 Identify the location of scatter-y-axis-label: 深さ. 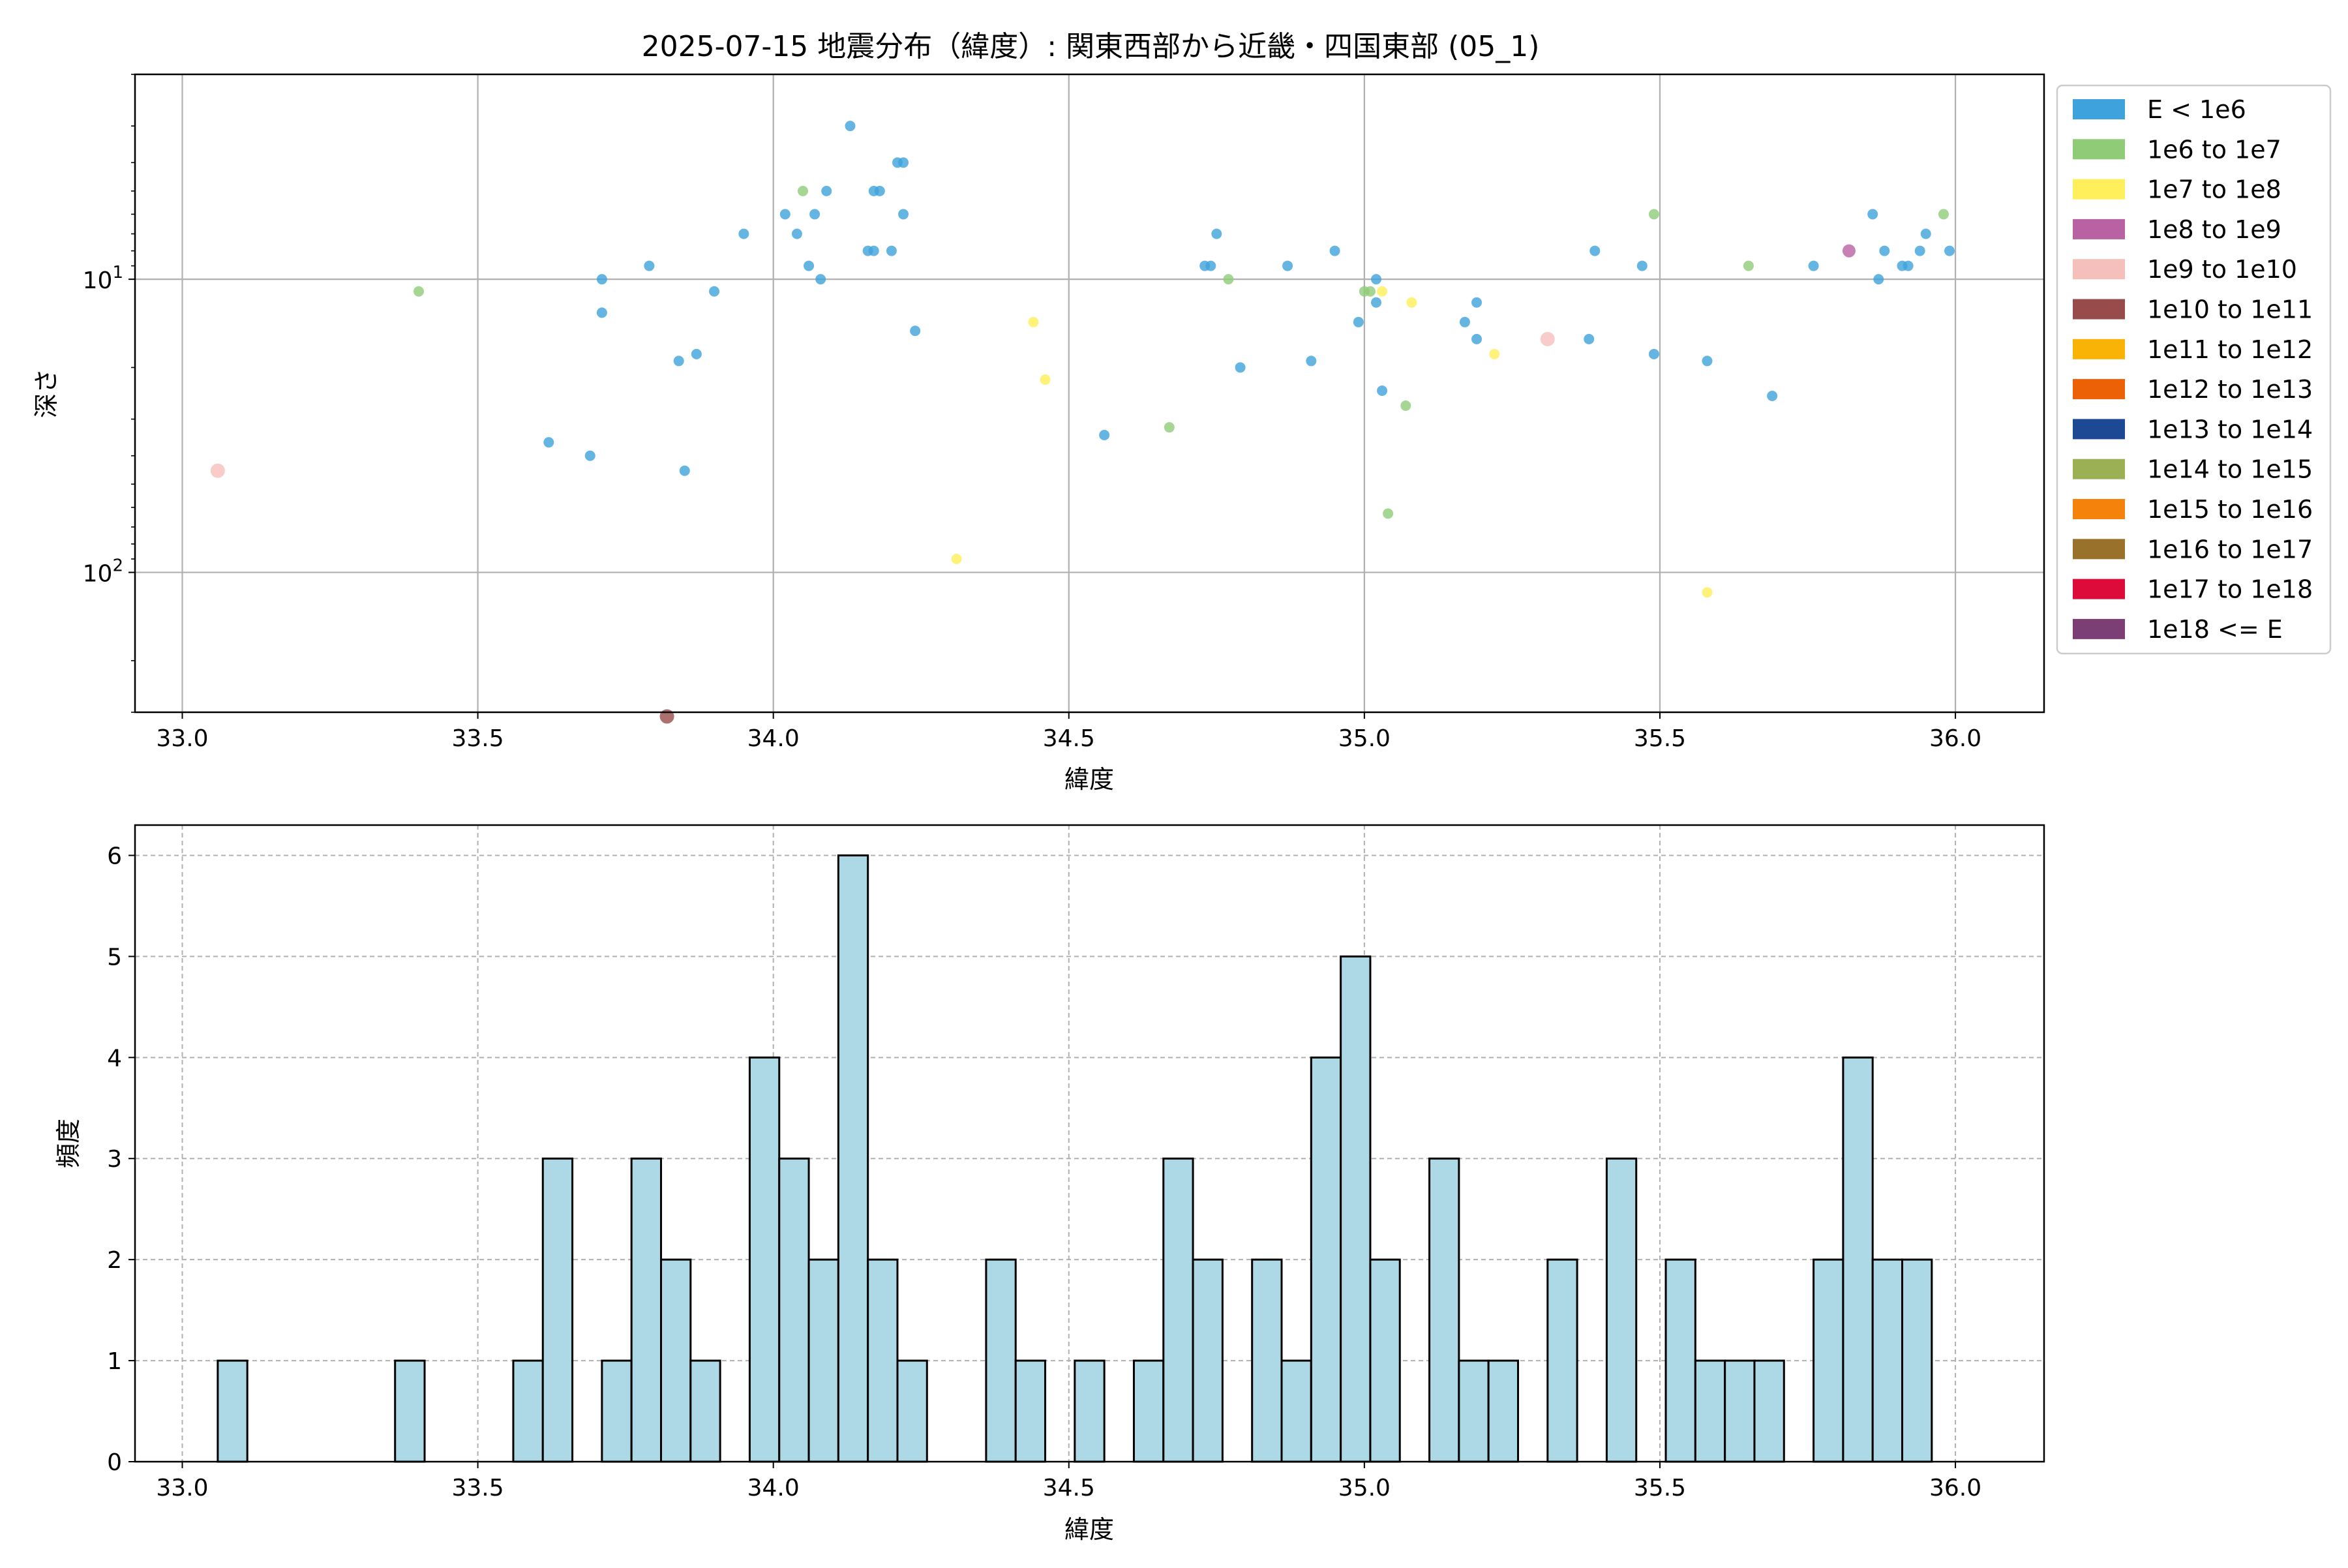
(47, 393).